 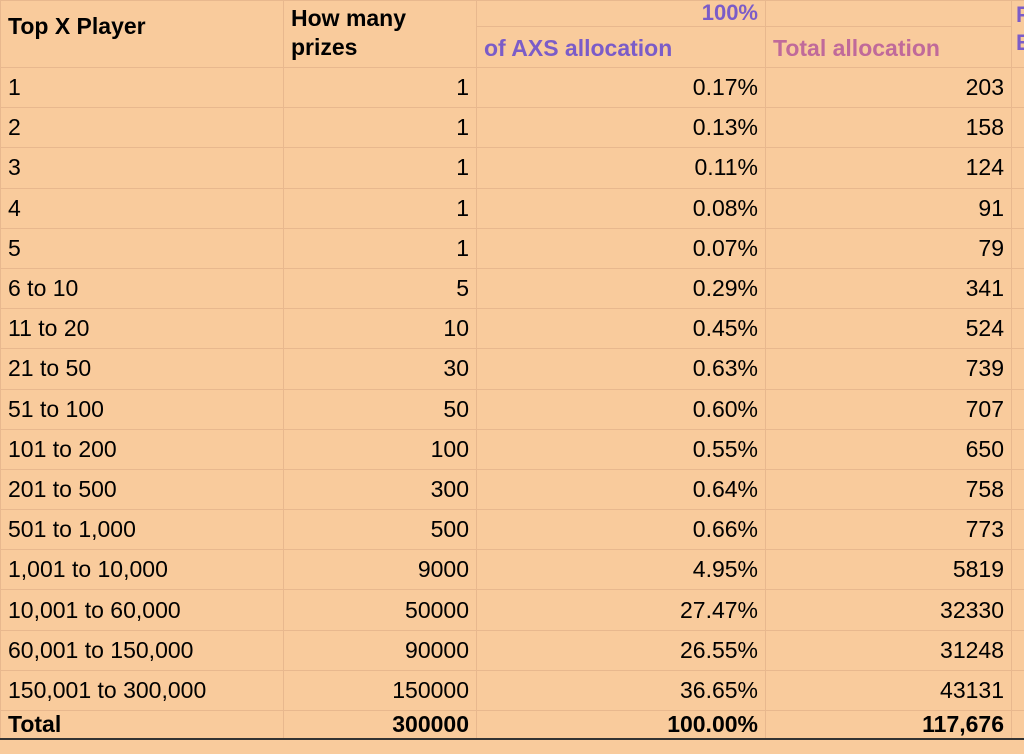 I want to click on axs-pct-cell: 4.95%, so click(x=621, y=570).